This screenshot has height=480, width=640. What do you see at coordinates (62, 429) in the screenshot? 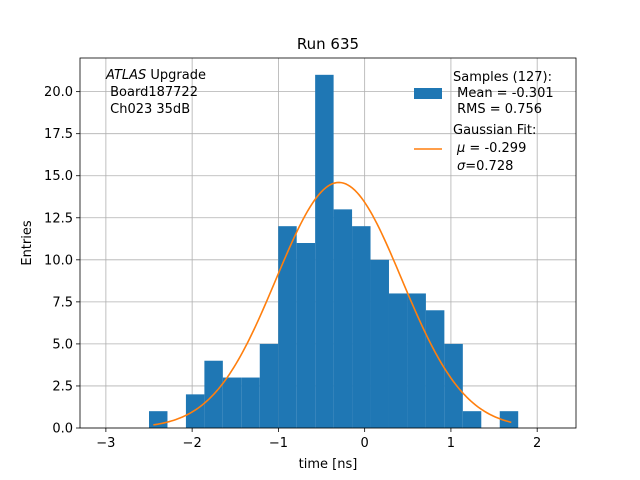
I see `y-tick-label: 0.0` at bounding box center [62, 429].